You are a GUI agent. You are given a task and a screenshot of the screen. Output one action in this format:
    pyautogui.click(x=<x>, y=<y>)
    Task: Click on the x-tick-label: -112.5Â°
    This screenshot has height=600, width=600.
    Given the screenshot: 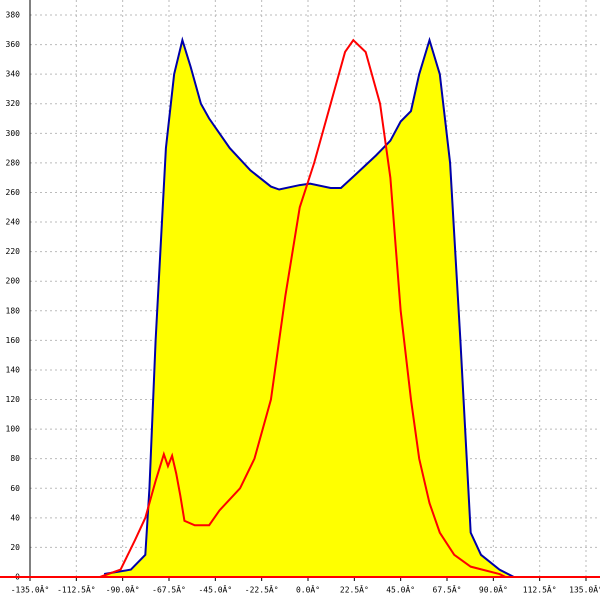 What is the action you would take?
    pyautogui.click(x=76, y=589)
    